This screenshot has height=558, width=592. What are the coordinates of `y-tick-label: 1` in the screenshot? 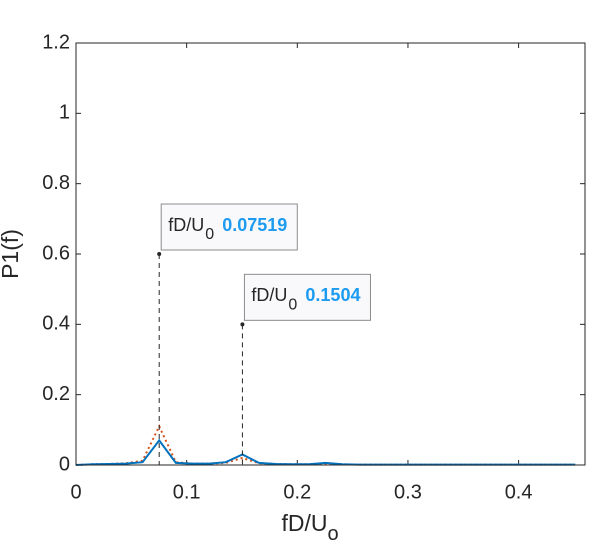 It's located at (64, 113).